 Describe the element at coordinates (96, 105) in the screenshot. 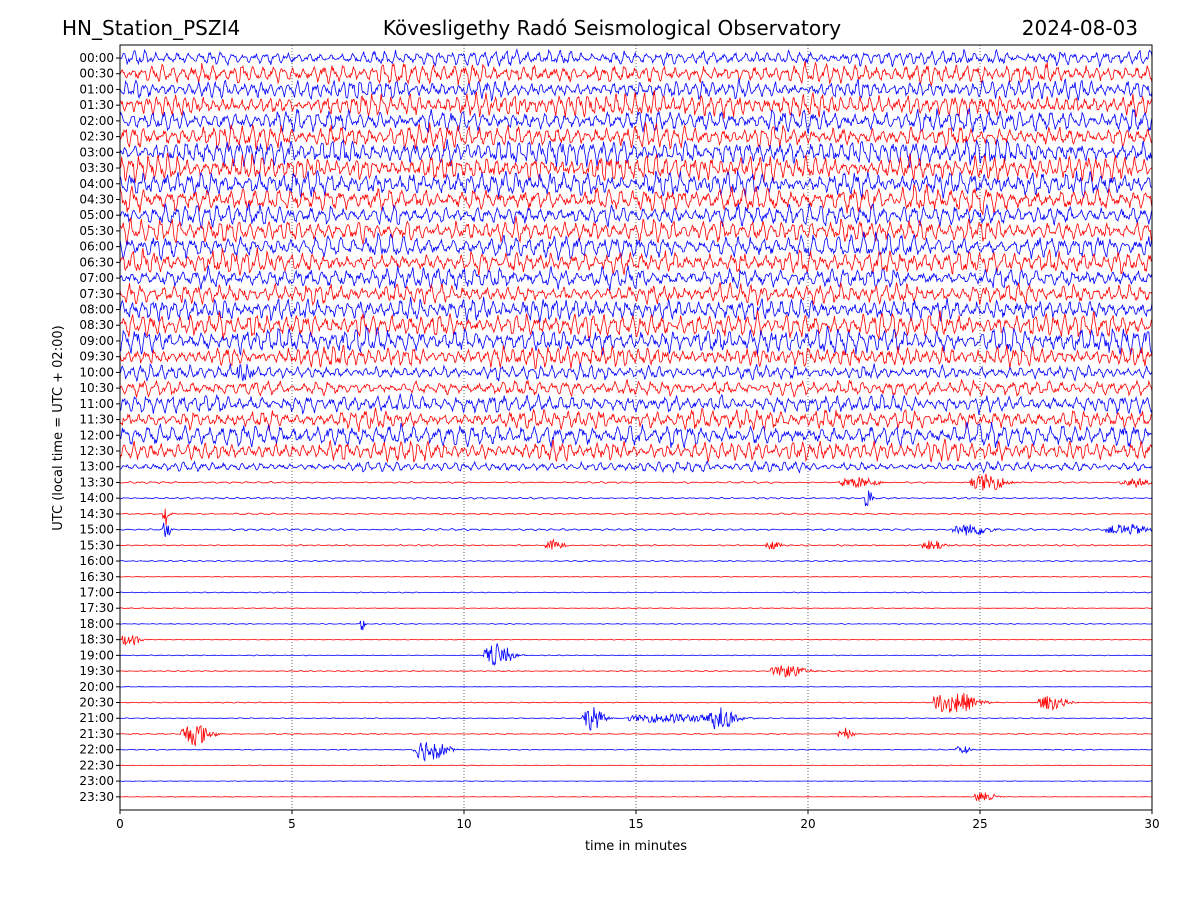

I see `y-tick-label-01:30: 01:30` at that location.